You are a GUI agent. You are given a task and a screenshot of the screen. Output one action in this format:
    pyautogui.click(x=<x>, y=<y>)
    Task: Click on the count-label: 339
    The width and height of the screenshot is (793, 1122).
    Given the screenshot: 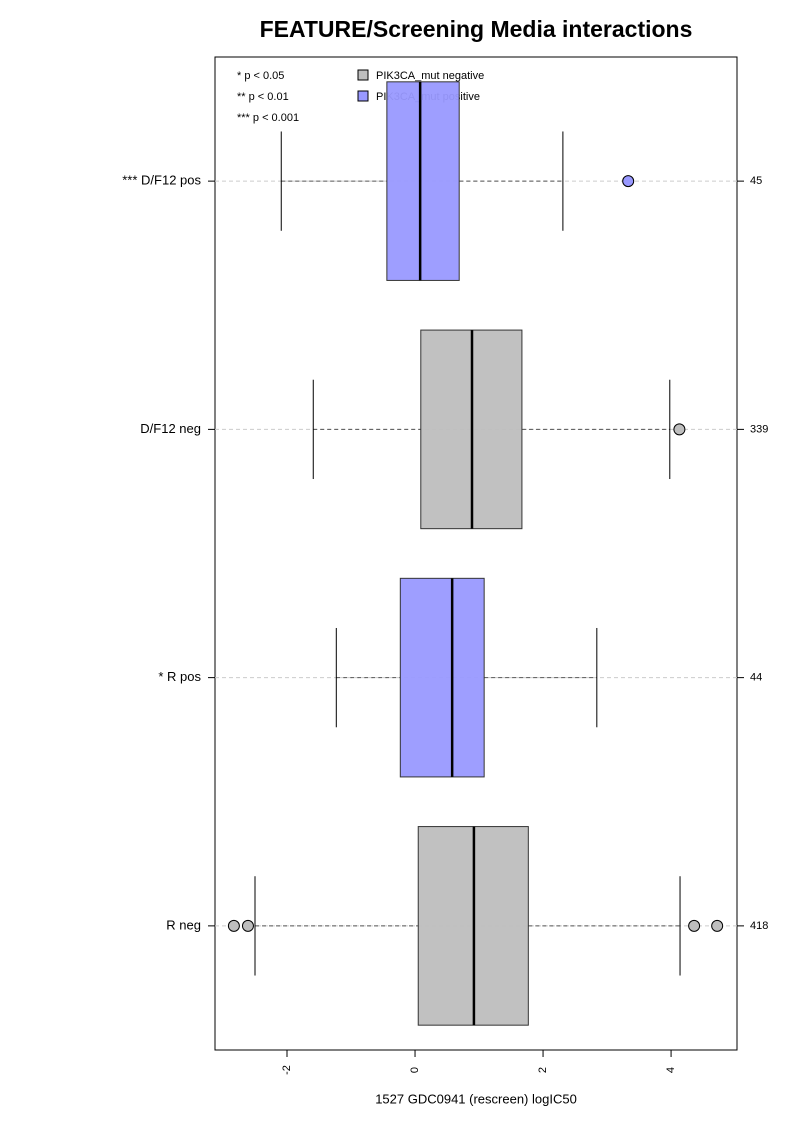 What is the action you would take?
    pyautogui.click(x=759, y=429)
    